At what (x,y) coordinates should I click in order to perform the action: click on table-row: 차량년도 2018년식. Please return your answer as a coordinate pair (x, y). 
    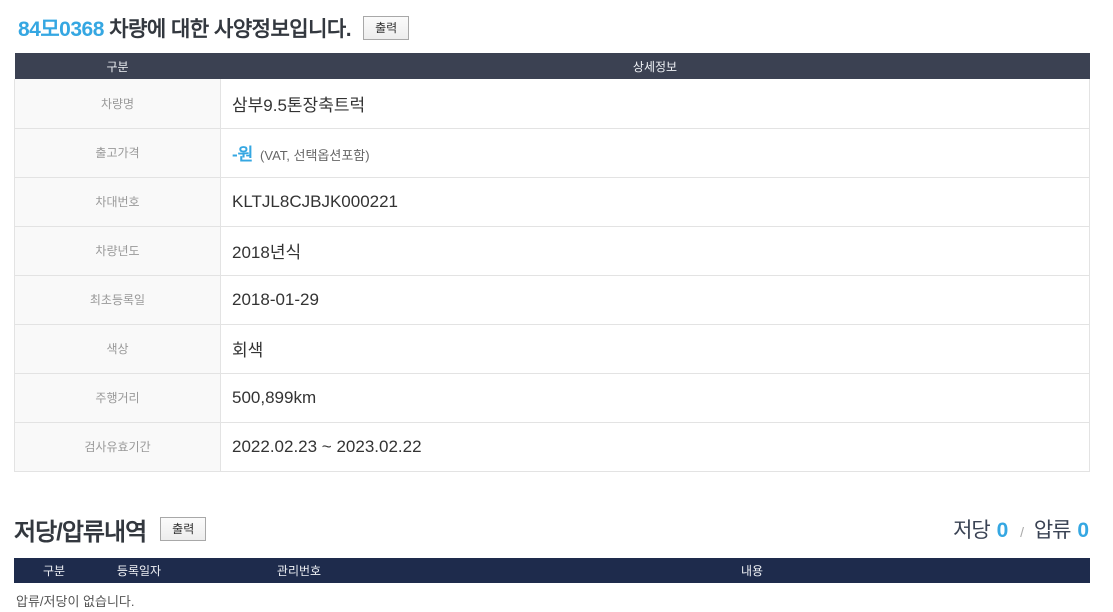
    Looking at the image, I should click on (552, 251).